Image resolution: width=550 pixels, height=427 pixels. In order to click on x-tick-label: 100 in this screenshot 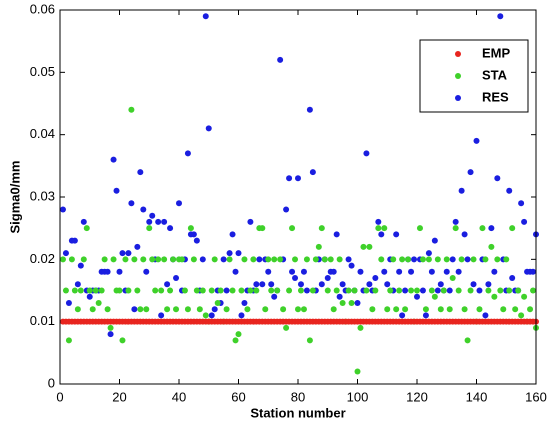, I will do `click(358, 396)`.